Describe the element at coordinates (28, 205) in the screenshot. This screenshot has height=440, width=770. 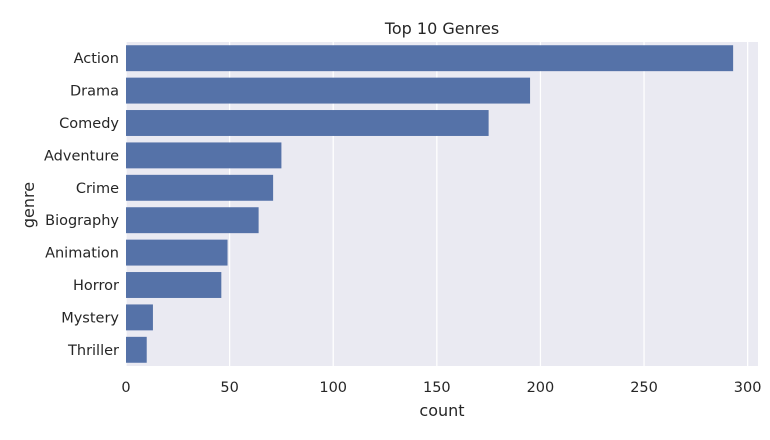
I see `y-axis-label: genre` at that location.